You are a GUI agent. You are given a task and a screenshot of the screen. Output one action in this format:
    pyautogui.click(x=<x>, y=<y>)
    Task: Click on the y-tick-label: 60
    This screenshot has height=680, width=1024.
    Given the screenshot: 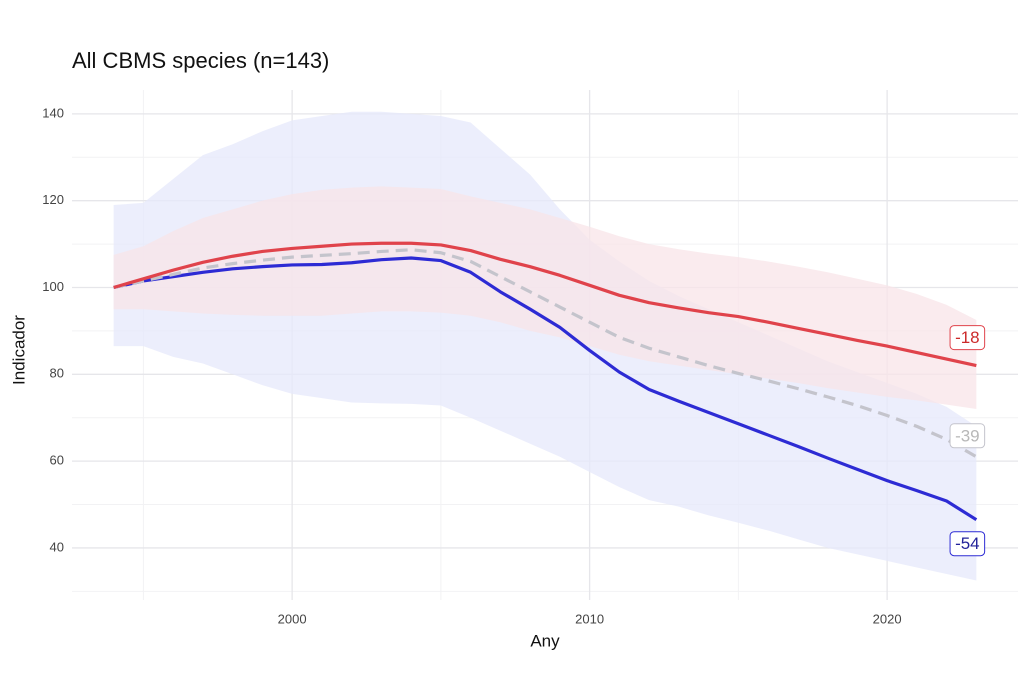 What is the action you would take?
    pyautogui.click(x=57, y=460)
    